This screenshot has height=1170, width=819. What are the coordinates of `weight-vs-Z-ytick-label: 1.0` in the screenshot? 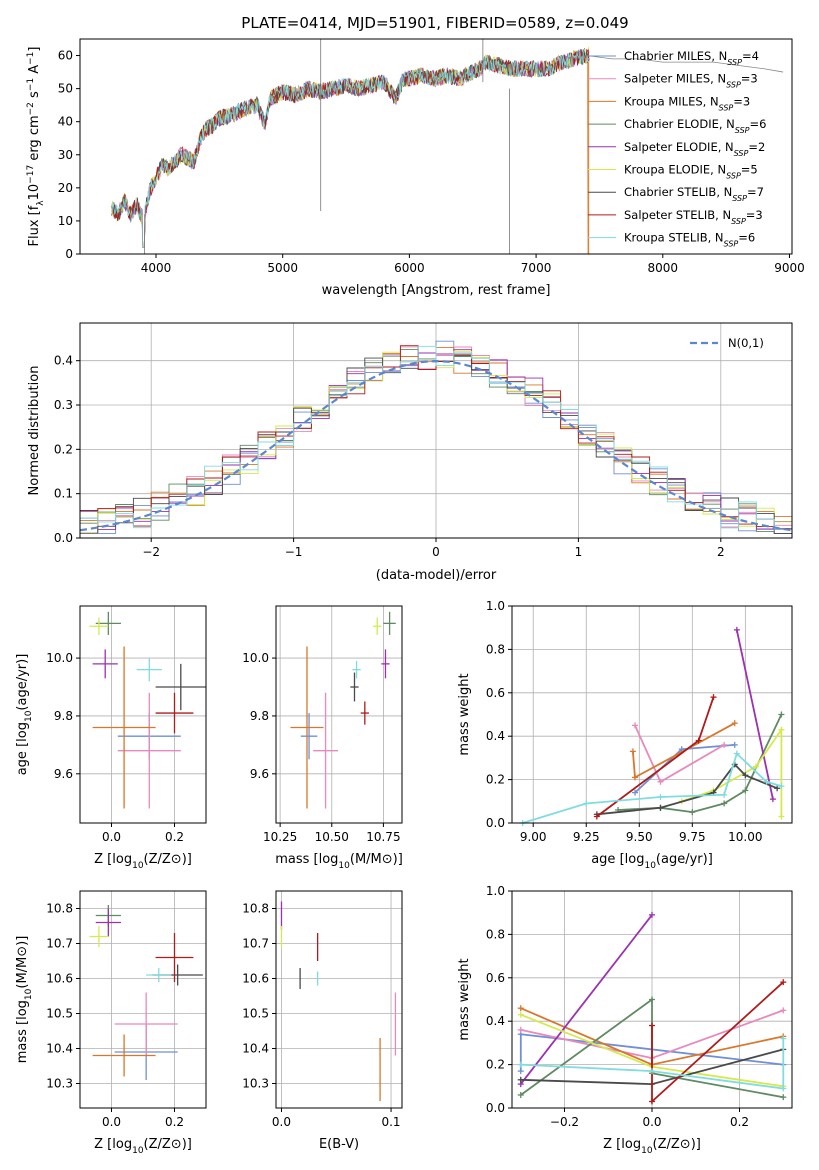 It's located at (495, 891).